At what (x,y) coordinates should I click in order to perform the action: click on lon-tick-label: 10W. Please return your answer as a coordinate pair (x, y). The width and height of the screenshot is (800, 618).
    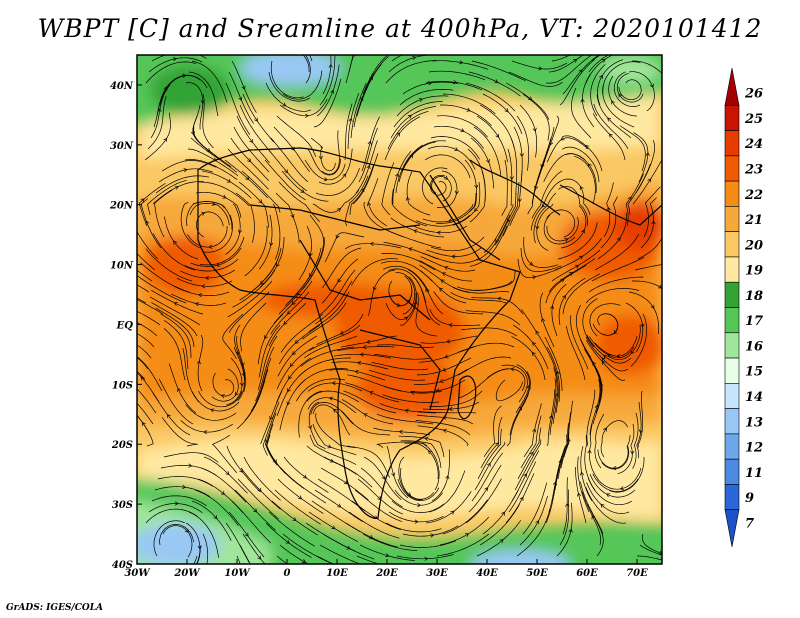
    Looking at the image, I should click on (237, 573).